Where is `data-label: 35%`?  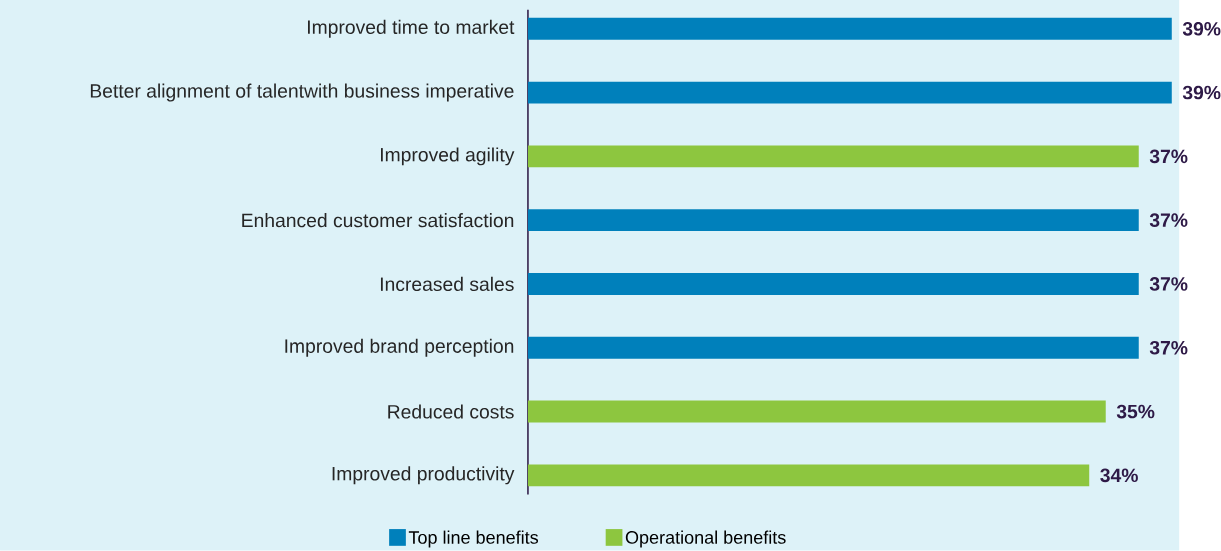 data-label: 35% is located at coordinates (1135, 411).